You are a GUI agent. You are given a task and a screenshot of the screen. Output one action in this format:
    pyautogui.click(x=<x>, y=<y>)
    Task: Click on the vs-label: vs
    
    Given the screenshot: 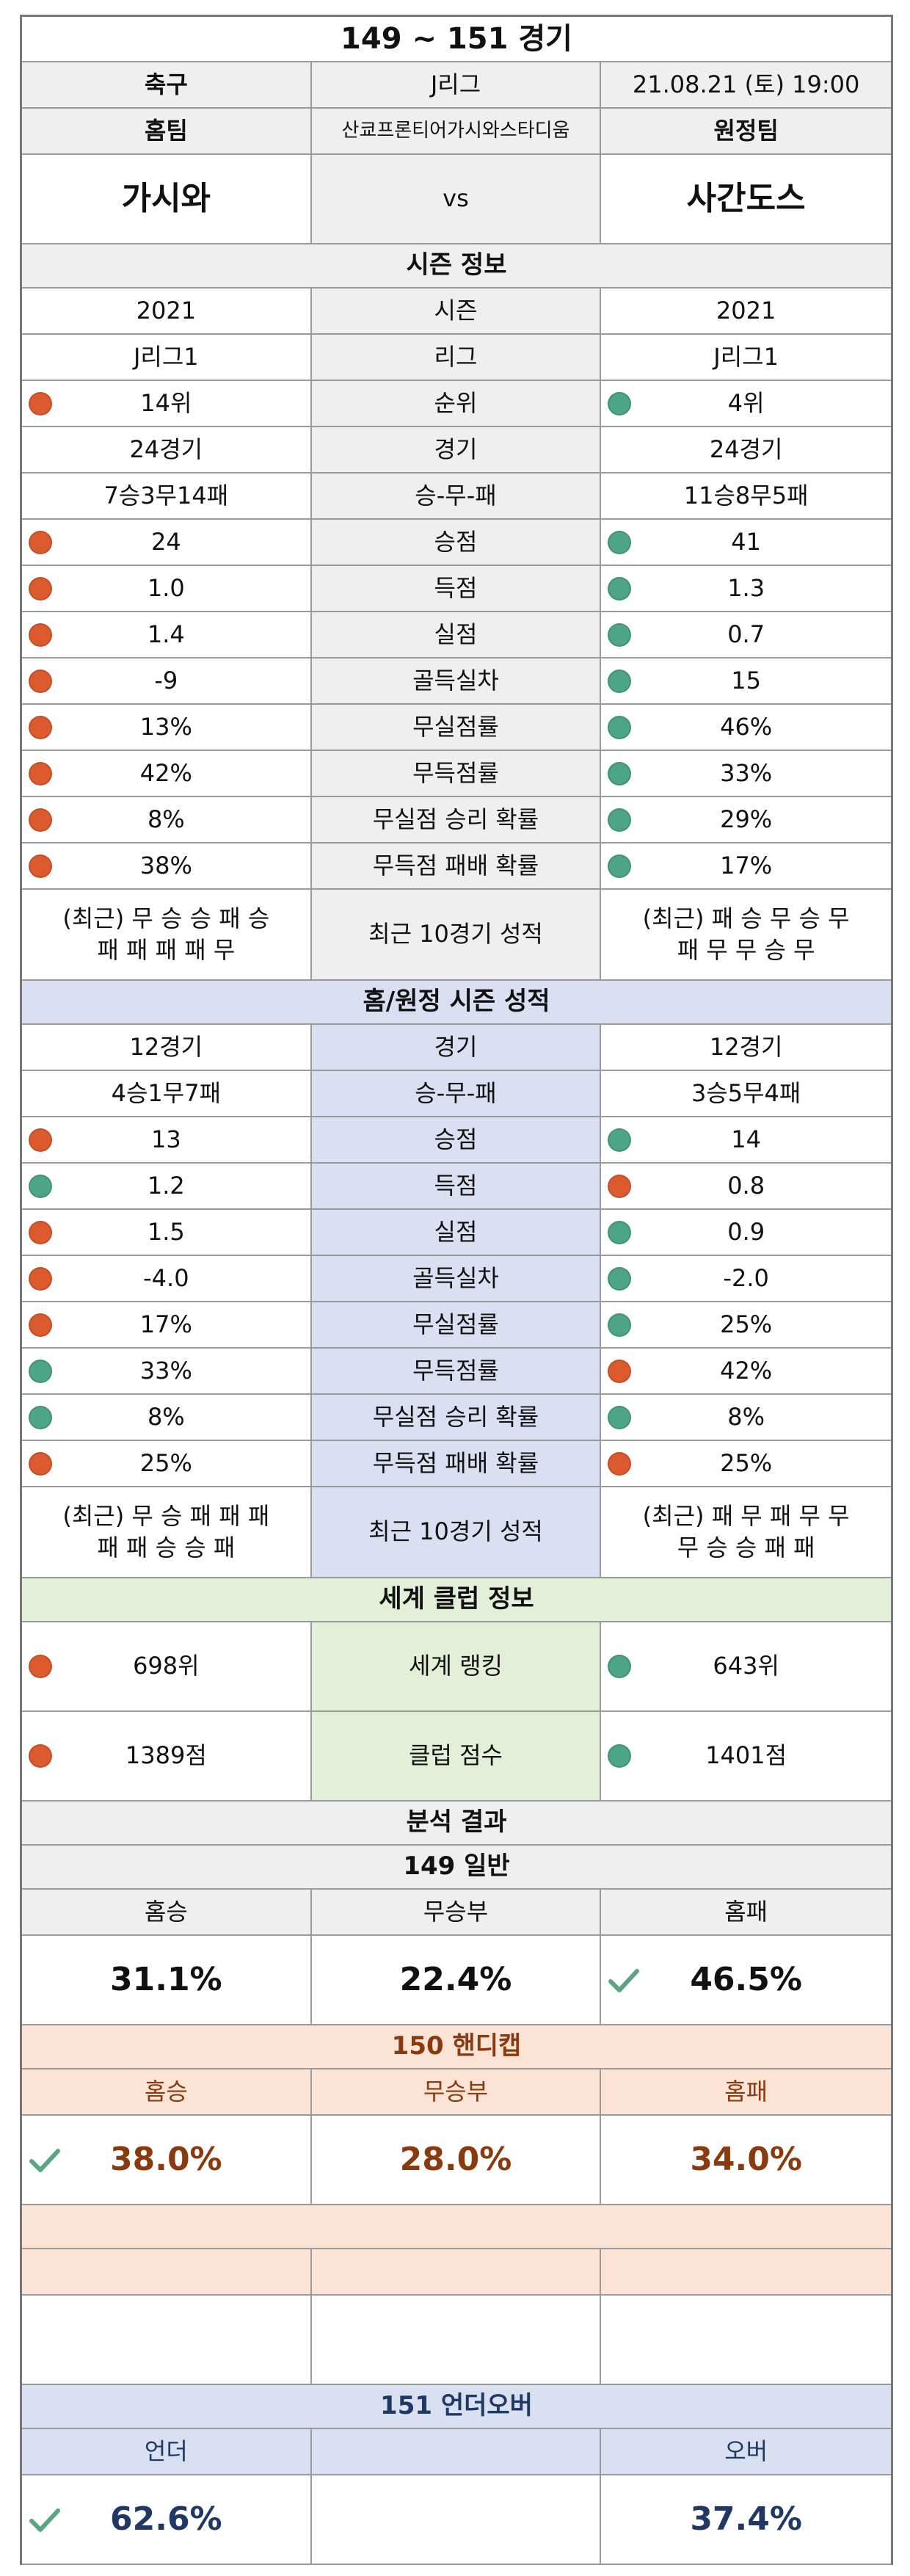 What is the action you would take?
    pyautogui.click(x=457, y=199)
    